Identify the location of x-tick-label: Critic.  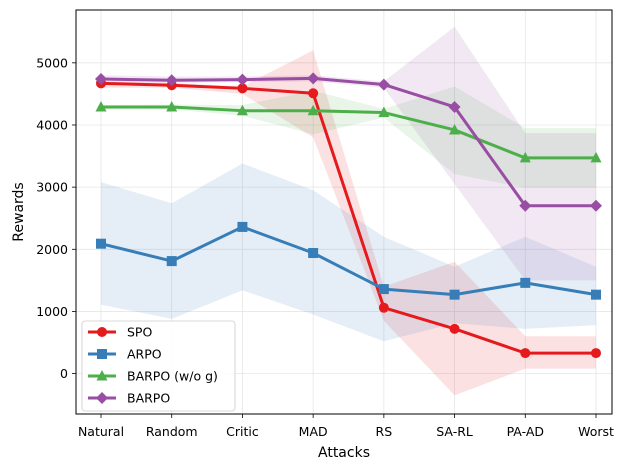
(242, 431).